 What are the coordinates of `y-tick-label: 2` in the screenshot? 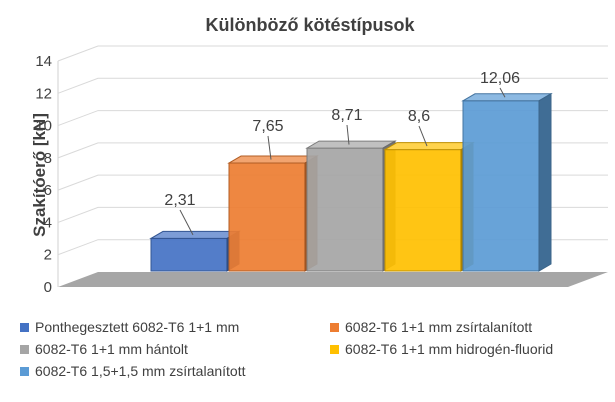 It's located at (48, 255).